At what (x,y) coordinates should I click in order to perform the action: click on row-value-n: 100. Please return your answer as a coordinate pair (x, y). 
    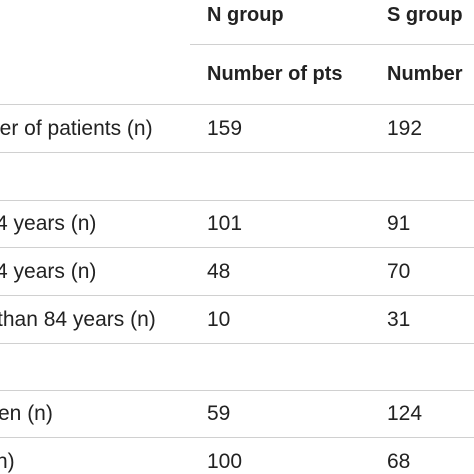
    Looking at the image, I should click on (225, 461).